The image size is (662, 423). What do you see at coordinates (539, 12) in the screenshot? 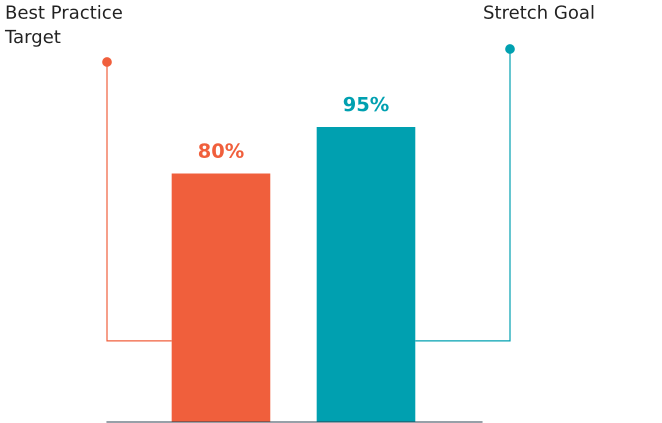
I see `x-tick-label: Stretch Goal` at bounding box center [539, 12].